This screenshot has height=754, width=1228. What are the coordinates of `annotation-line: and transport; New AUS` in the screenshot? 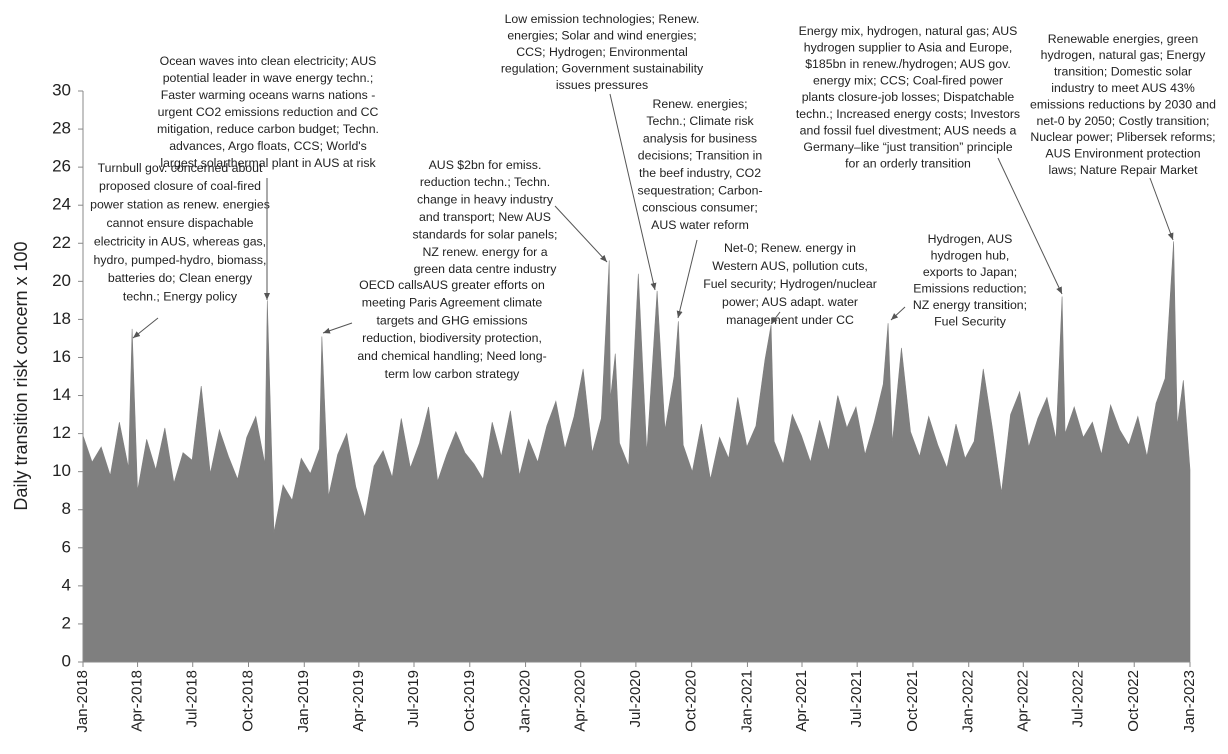 It's located at (485, 217).